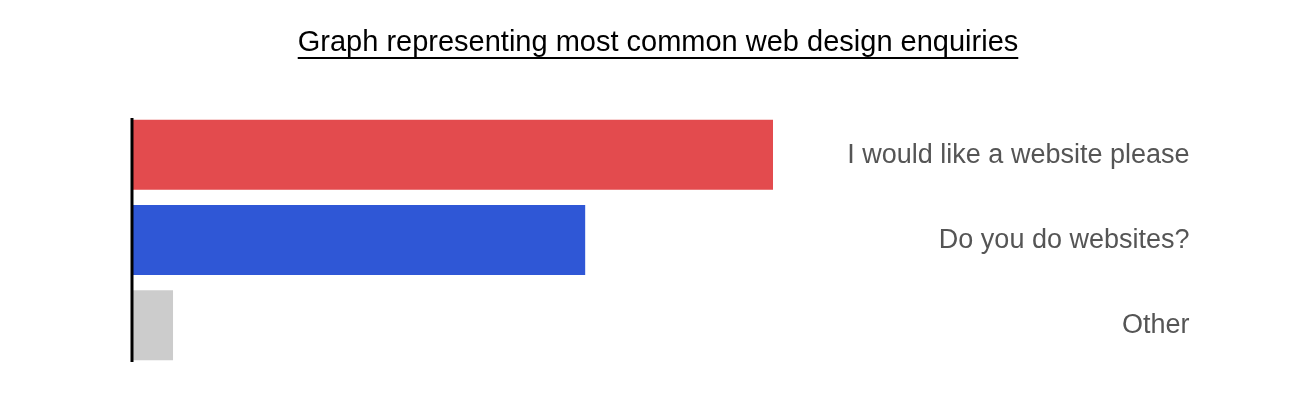 The image size is (1316, 410). What do you see at coordinates (1064, 239) in the screenshot?
I see `y-tick-label: Do you do websites?` at bounding box center [1064, 239].